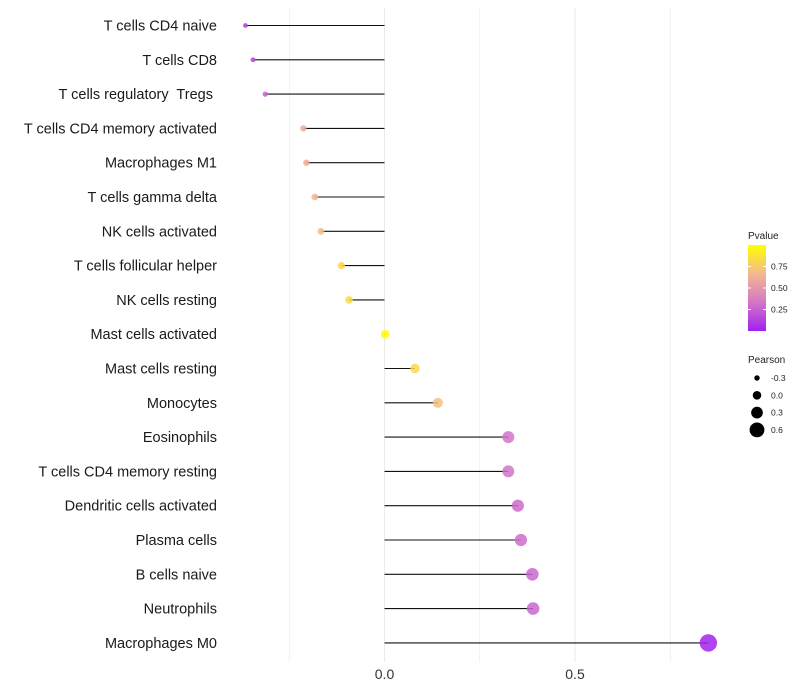 This screenshot has width=800, height=700. I want to click on pvalue-legend-title: Pvalue, so click(763, 236).